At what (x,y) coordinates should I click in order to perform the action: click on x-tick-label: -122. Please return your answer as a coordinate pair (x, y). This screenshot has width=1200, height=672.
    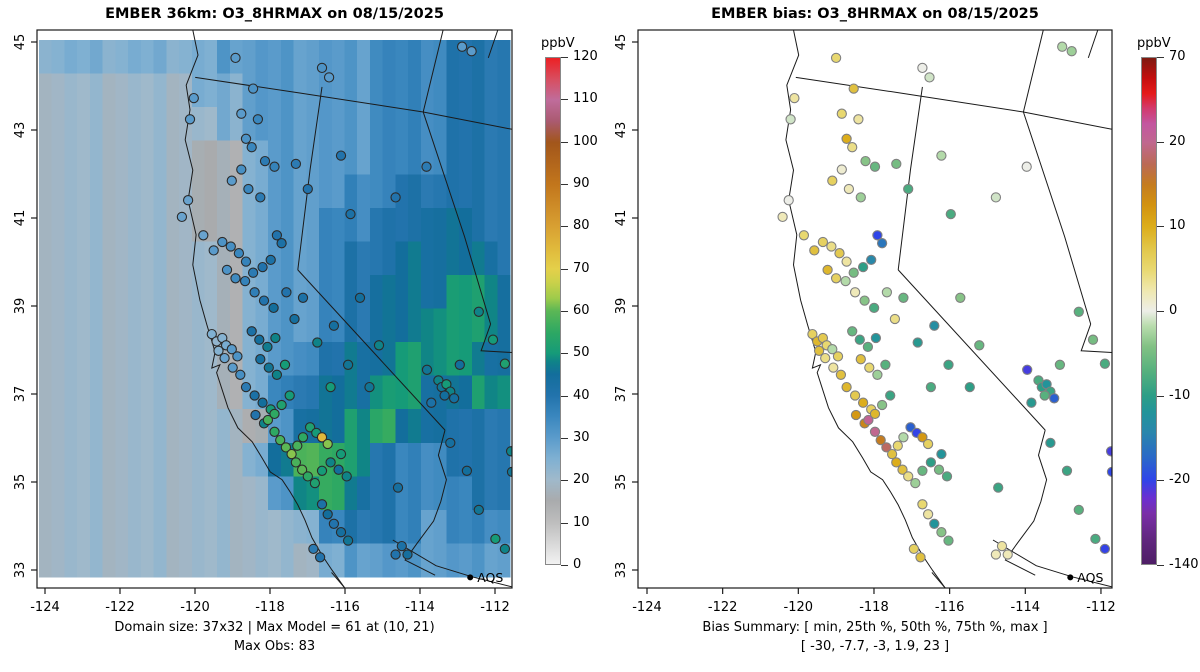
    Looking at the image, I should click on (723, 607).